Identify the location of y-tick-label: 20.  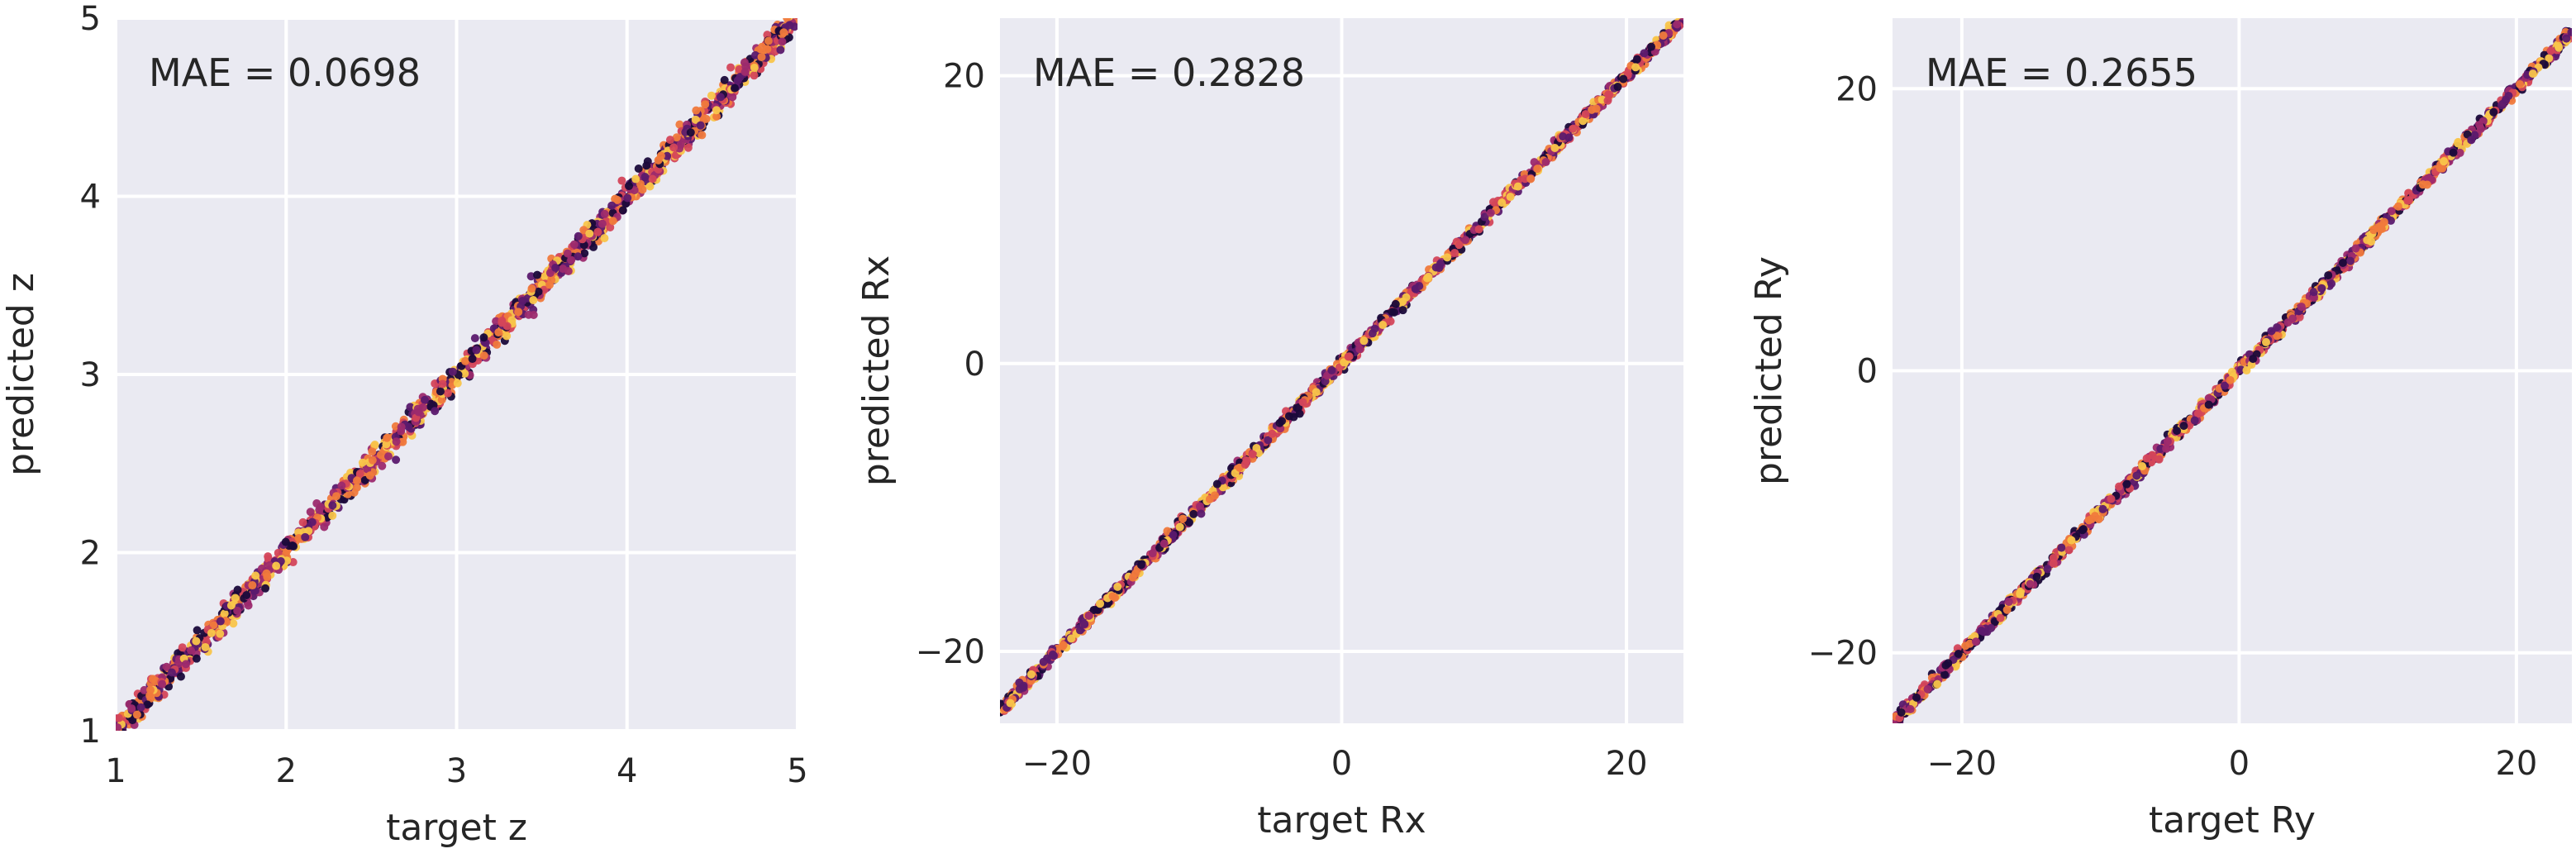
(964, 77).